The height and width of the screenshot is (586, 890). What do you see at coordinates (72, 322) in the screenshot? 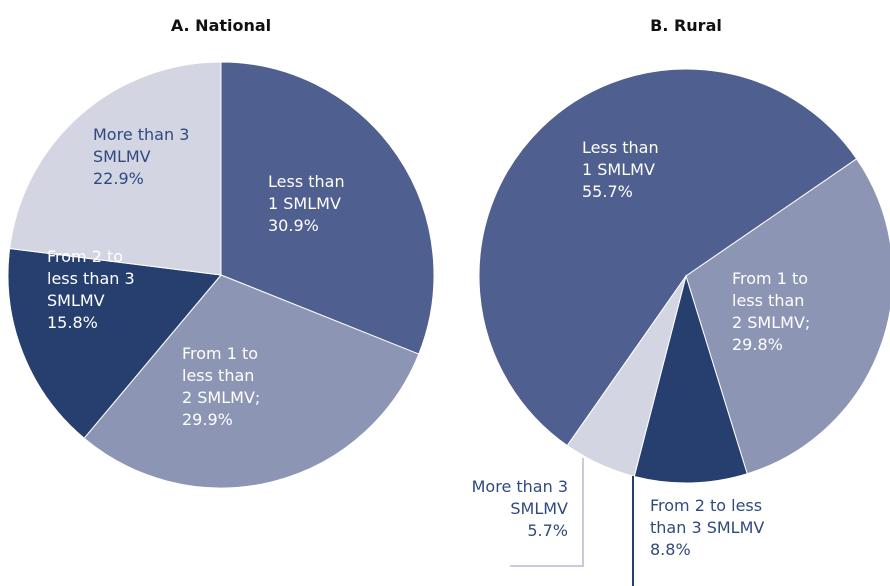
I see `value-label: 15.8%` at bounding box center [72, 322].